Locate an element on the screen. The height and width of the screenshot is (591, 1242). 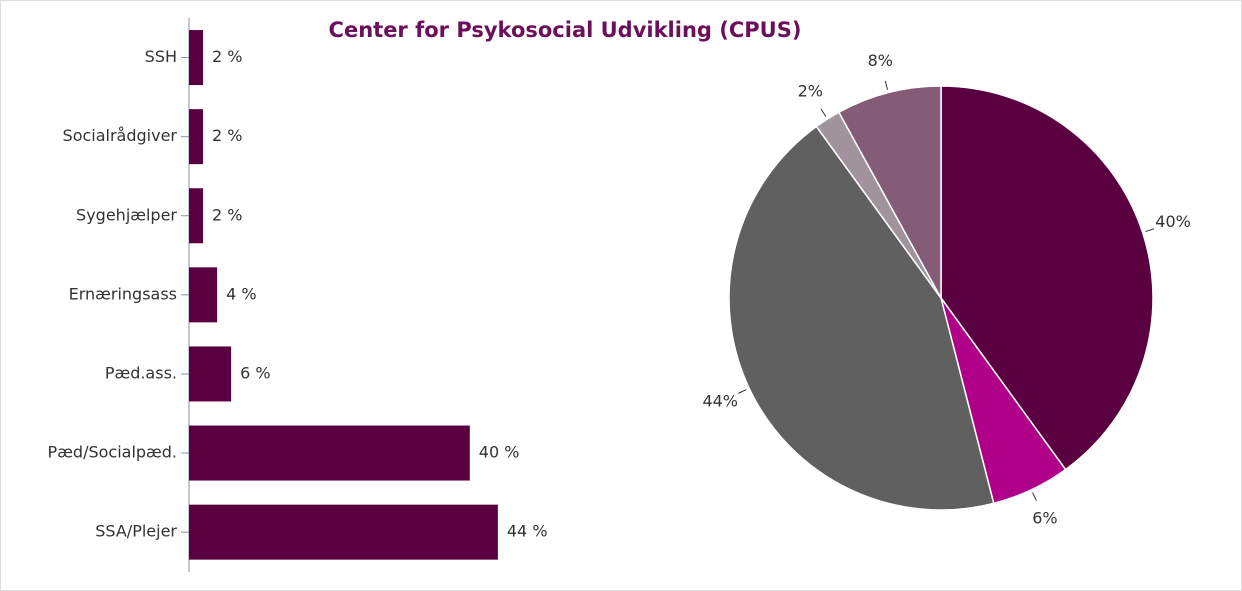
data-label: 44 % is located at coordinates (527, 531).